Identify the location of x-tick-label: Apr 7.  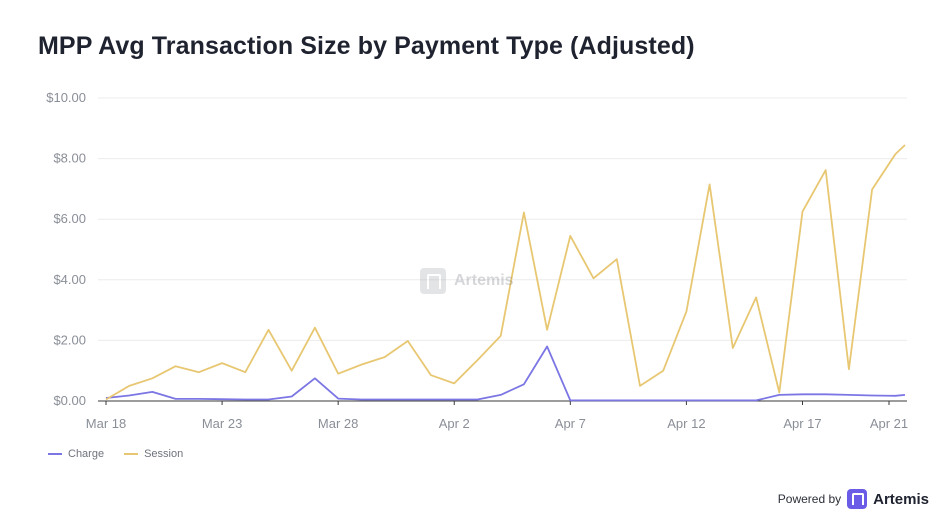
(570, 423).